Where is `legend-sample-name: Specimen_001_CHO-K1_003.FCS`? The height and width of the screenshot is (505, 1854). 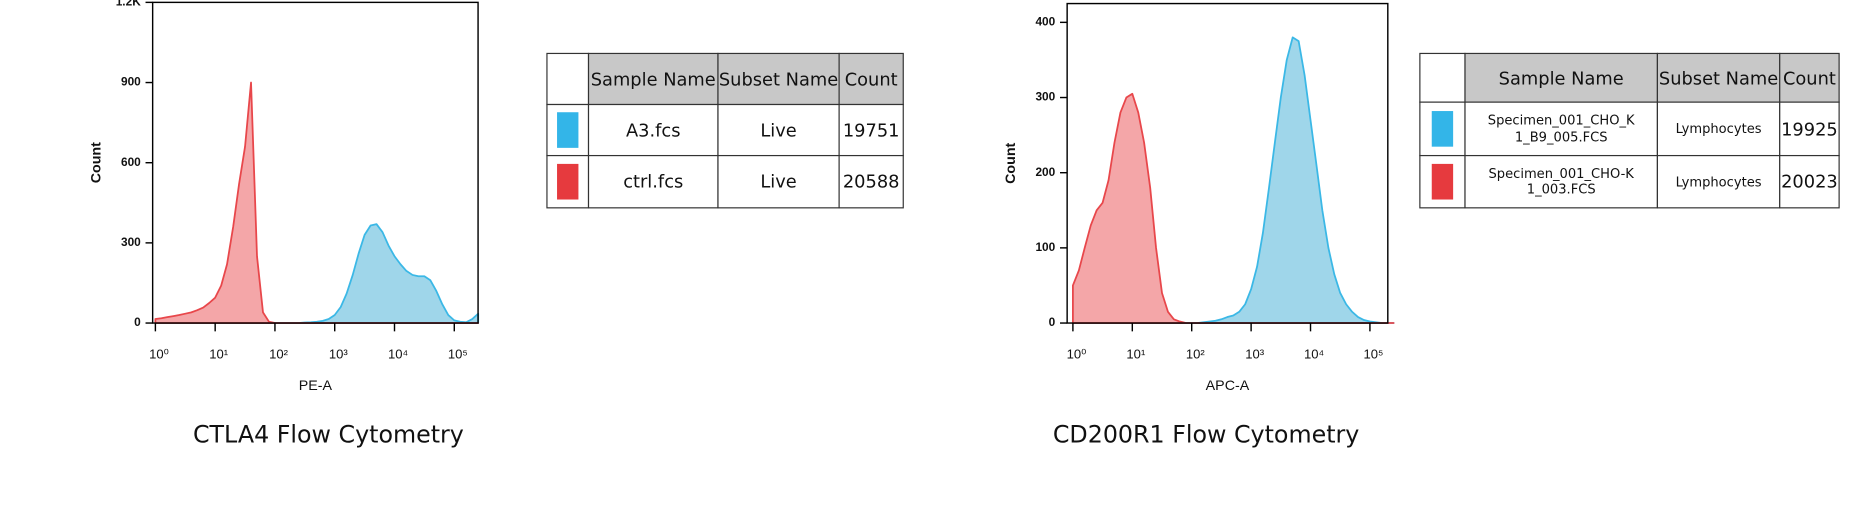 legend-sample-name: Specimen_001_CHO-K1_003.FCS is located at coordinates (1561, 182).